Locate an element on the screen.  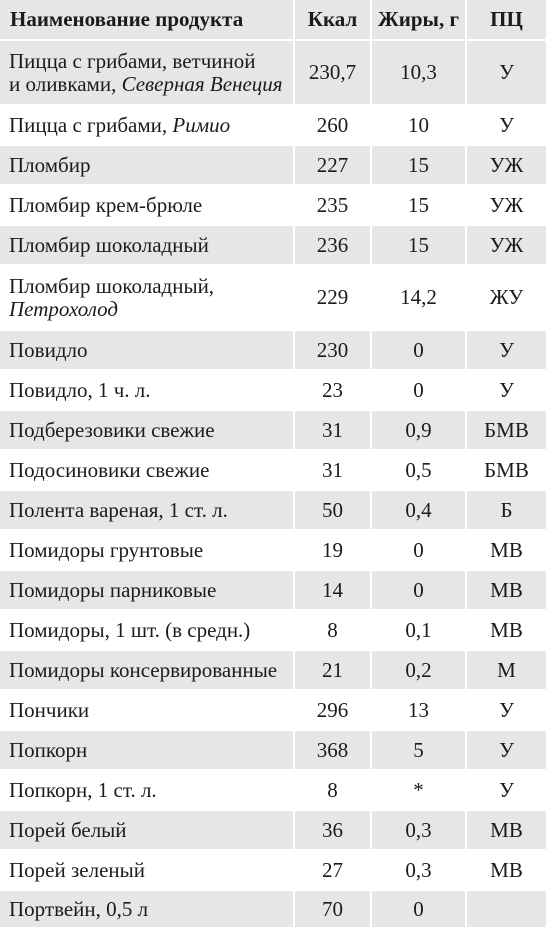
product-name: Попкорн, 1 ст. л. is located at coordinates (147, 789).